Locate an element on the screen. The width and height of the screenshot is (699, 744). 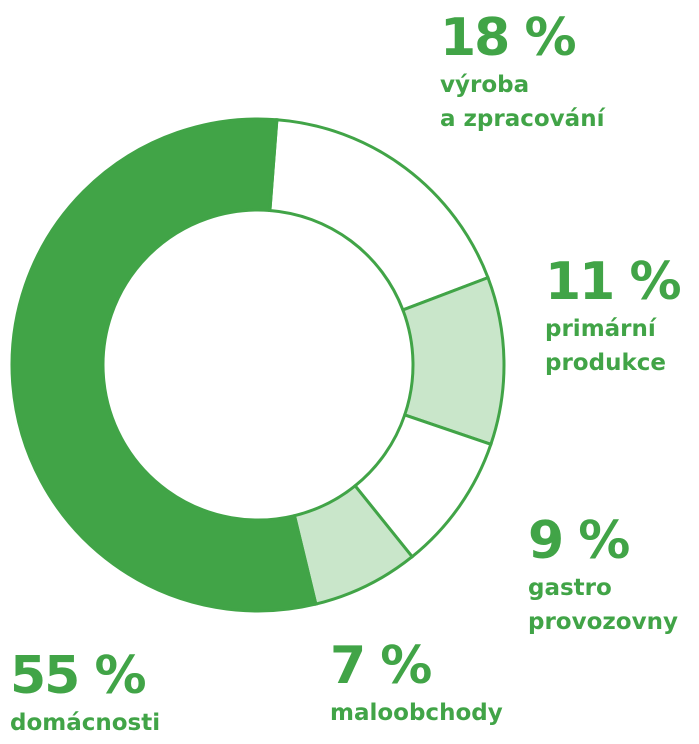
segment-label: 7 % maloobchody is located at coordinates (416, 685).